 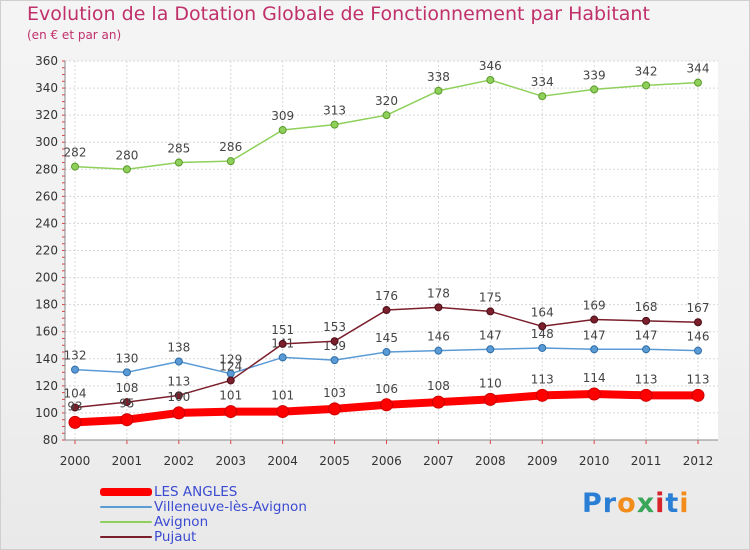 I want to click on data-label: 167, so click(x=698, y=308).